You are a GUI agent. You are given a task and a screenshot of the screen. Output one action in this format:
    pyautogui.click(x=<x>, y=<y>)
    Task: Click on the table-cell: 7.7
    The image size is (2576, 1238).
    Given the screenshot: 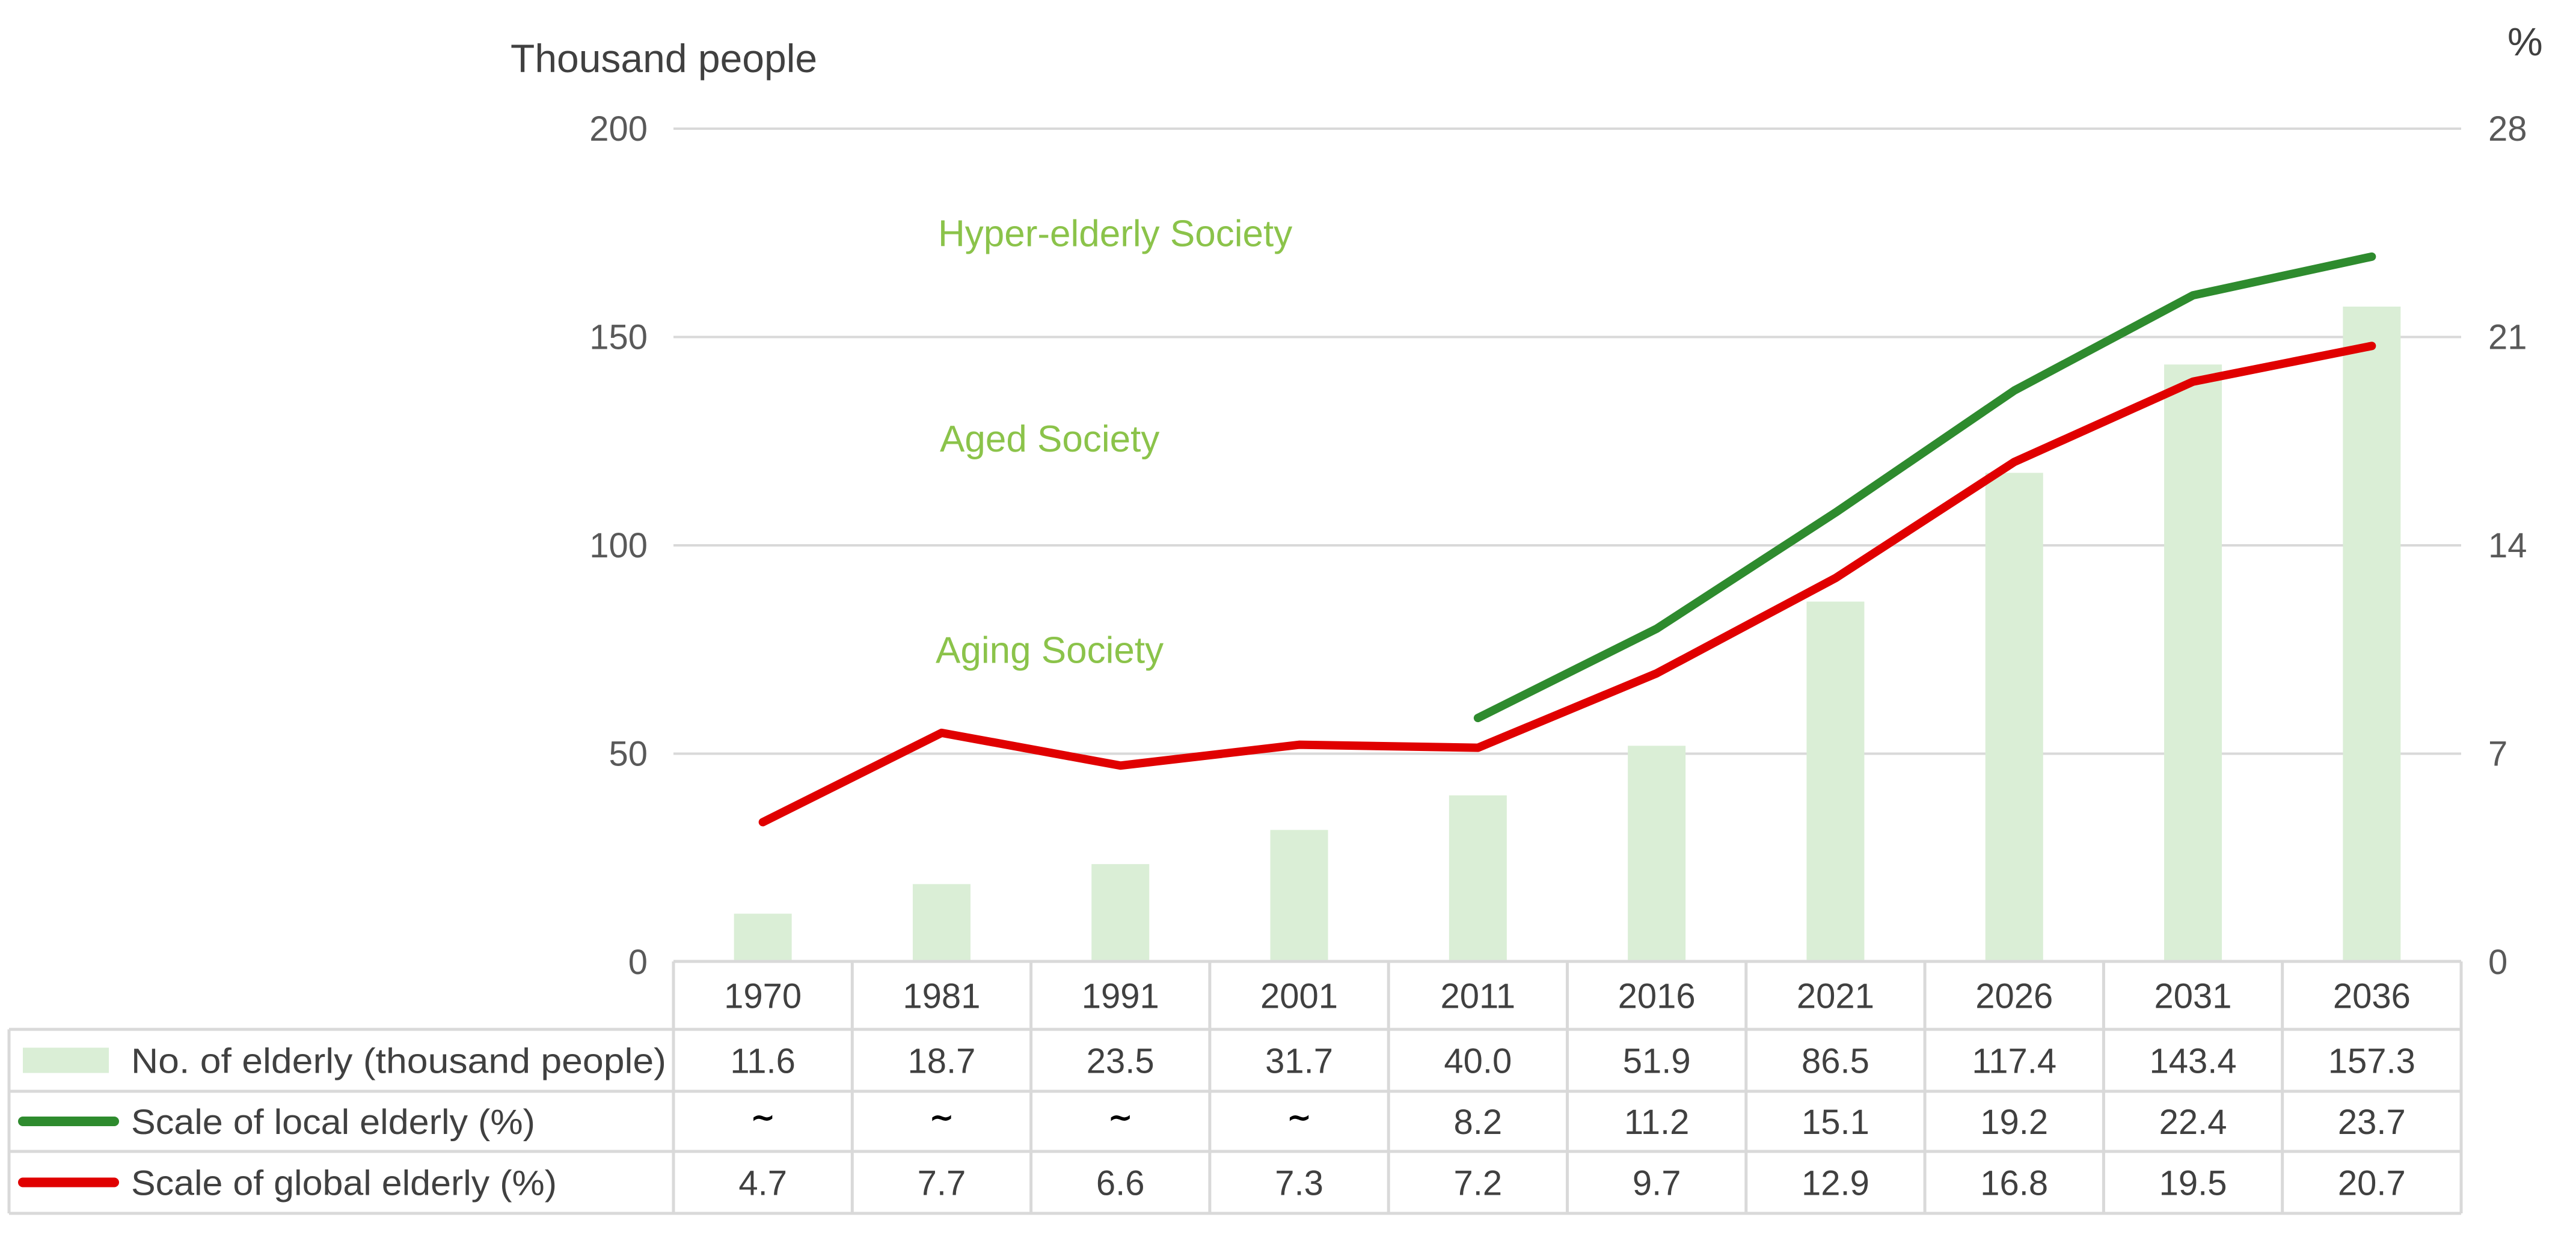 What is the action you would take?
    pyautogui.click(x=942, y=1183)
    